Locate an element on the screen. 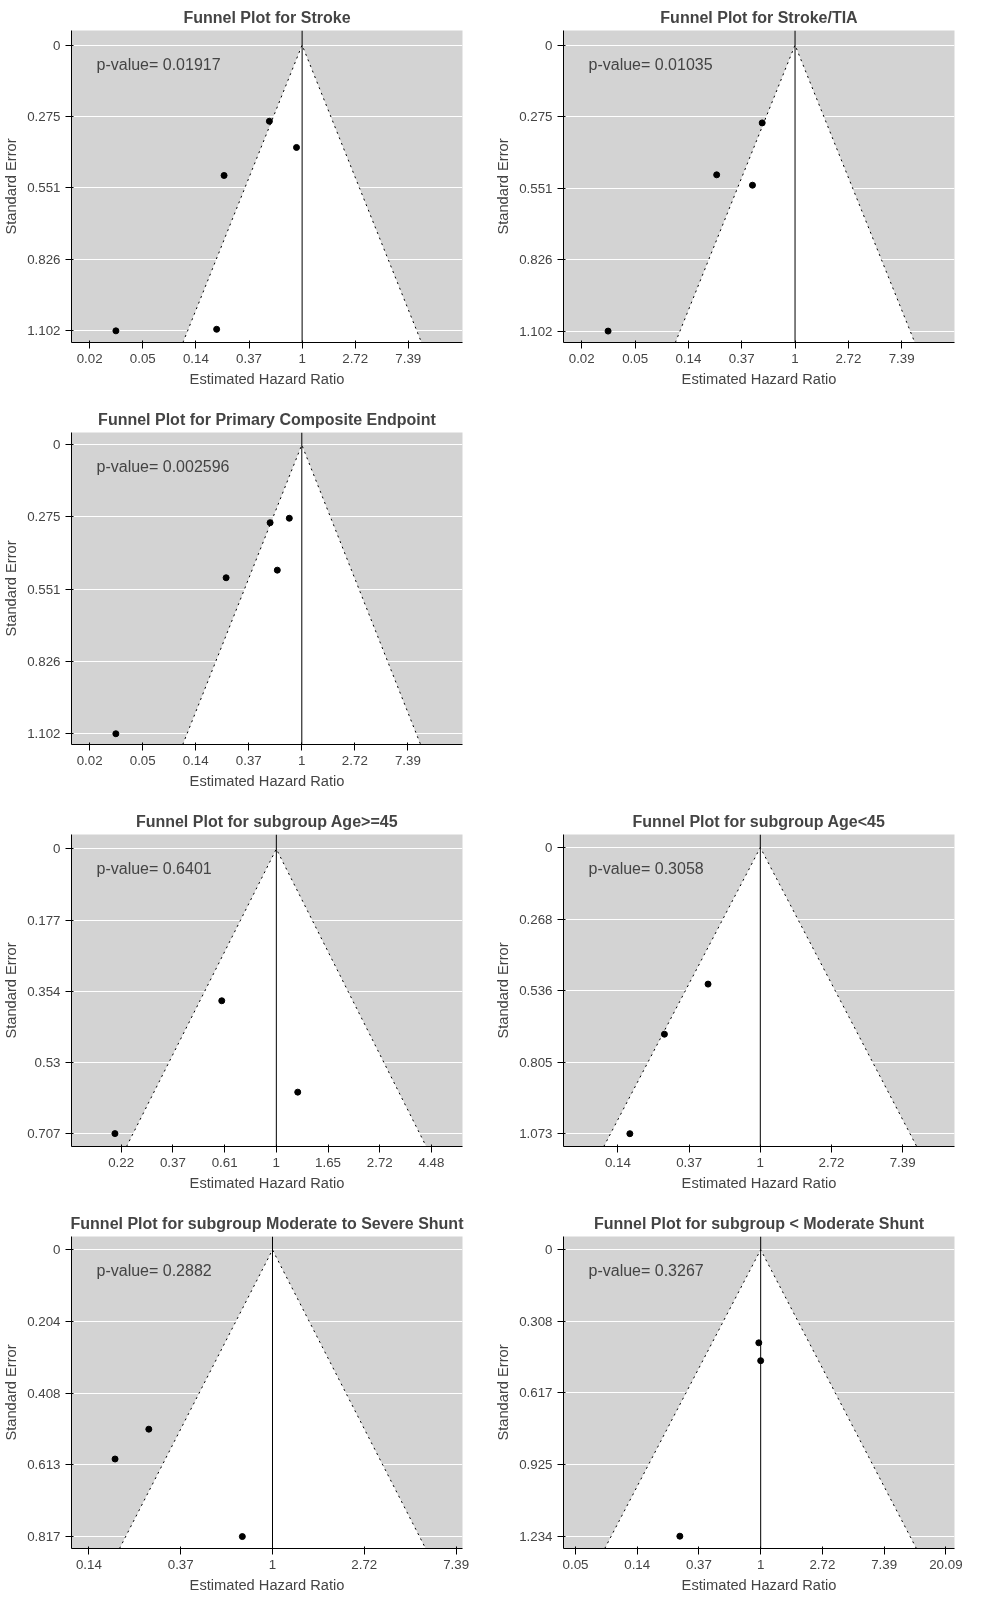 The image size is (984, 1608). chart-title: Funnel Plot for subgroup < Moderate Shunt is located at coordinates (759, 1223).